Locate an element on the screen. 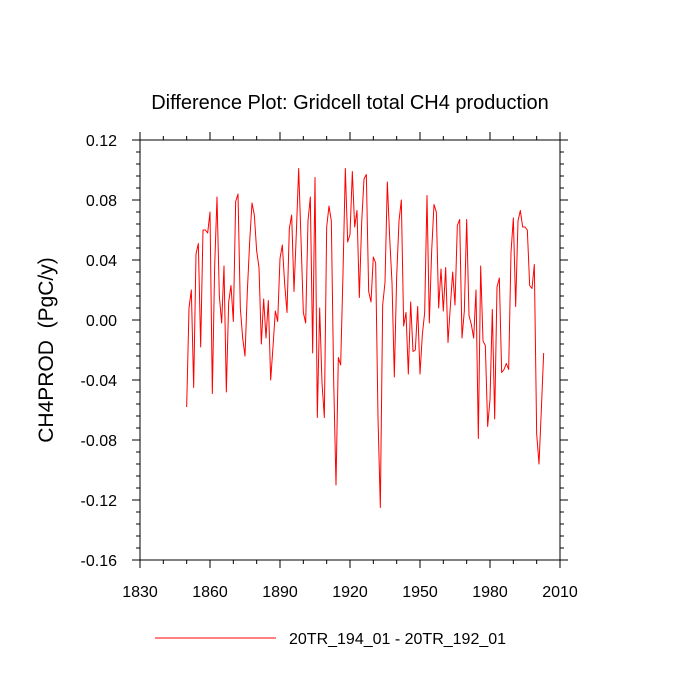 The height and width of the screenshot is (700, 700). x-tick-label: 1950 is located at coordinates (420, 592).